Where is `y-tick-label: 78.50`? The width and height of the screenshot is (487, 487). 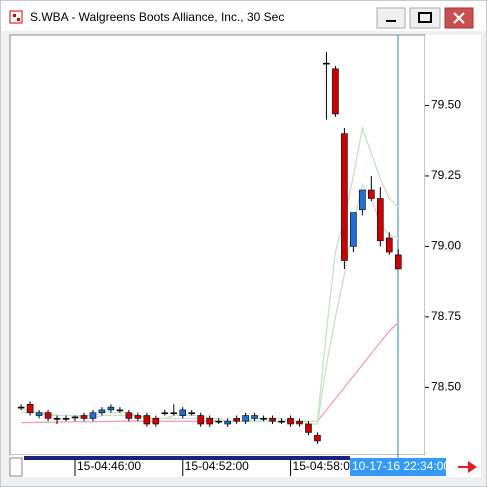 y-tick-label: 78.50 is located at coordinates (446, 387).